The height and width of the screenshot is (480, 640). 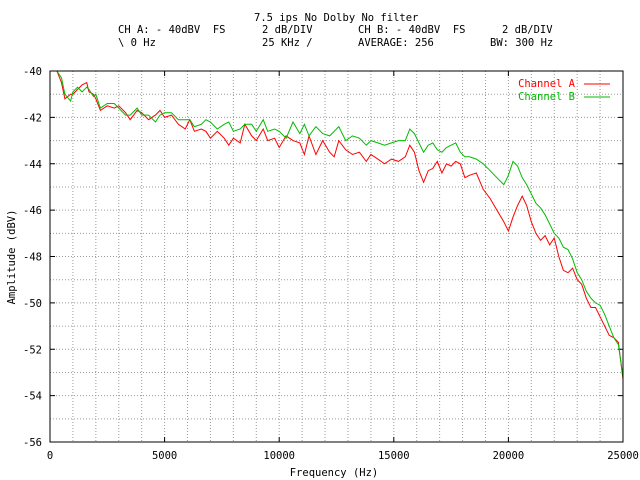 What do you see at coordinates (32, 118) in the screenshot?
I see `y-tick-label: -42` at bounding box center [32, 118].